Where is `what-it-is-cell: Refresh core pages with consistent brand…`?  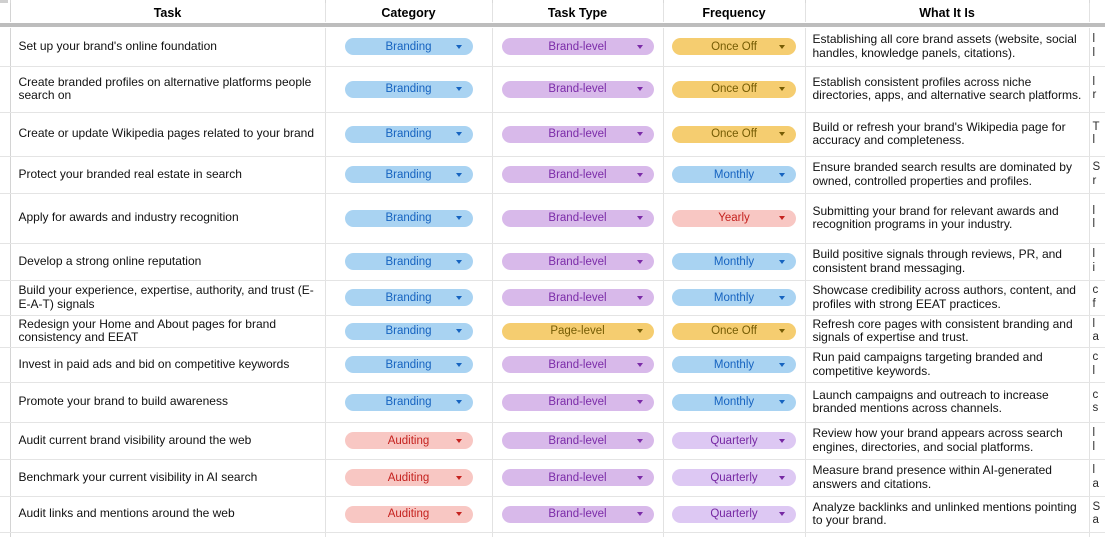 what-it-is-cell: Refresh core pages with consistent brand… is located at coordinates (947, 331).